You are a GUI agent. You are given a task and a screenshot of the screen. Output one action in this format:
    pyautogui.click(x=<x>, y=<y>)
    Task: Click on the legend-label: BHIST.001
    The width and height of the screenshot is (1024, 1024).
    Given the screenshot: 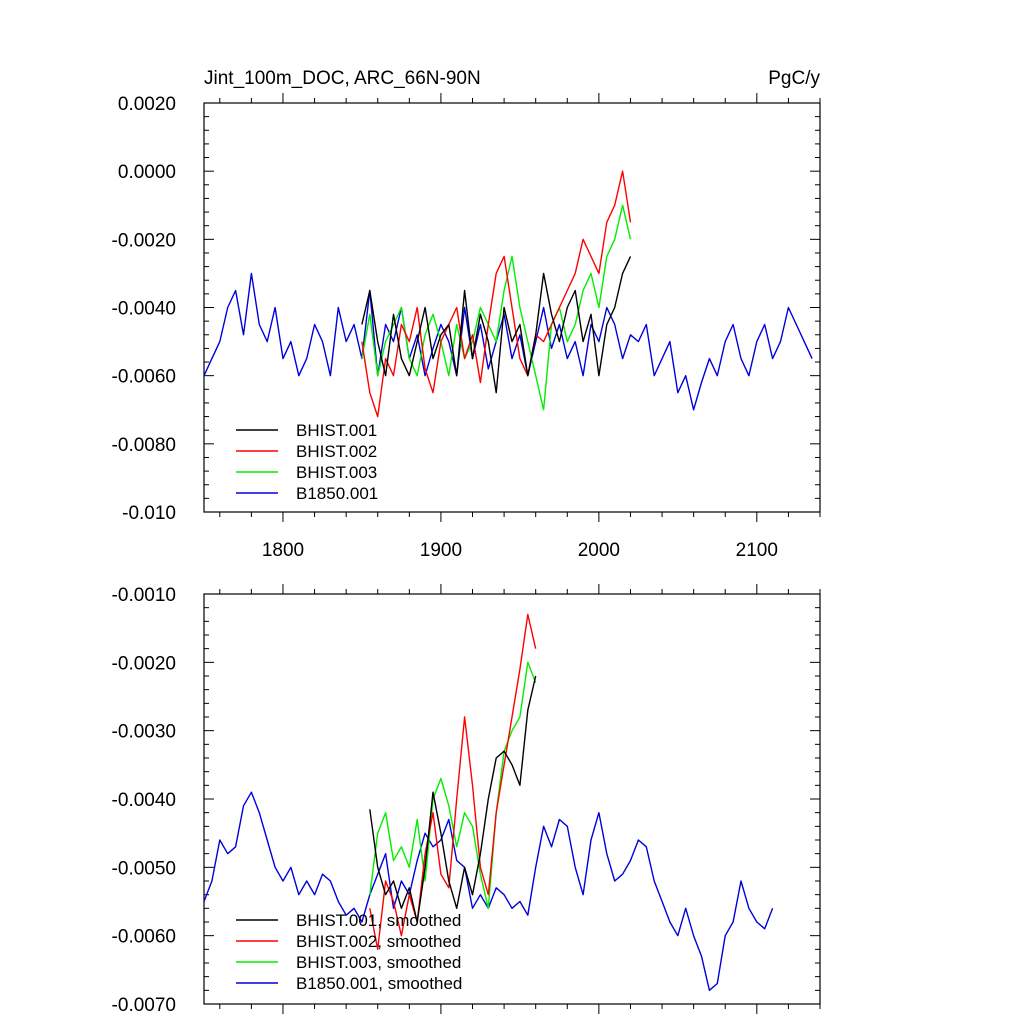 What is the action you would take?
    pyautogui.click(x=336, y=430)
    